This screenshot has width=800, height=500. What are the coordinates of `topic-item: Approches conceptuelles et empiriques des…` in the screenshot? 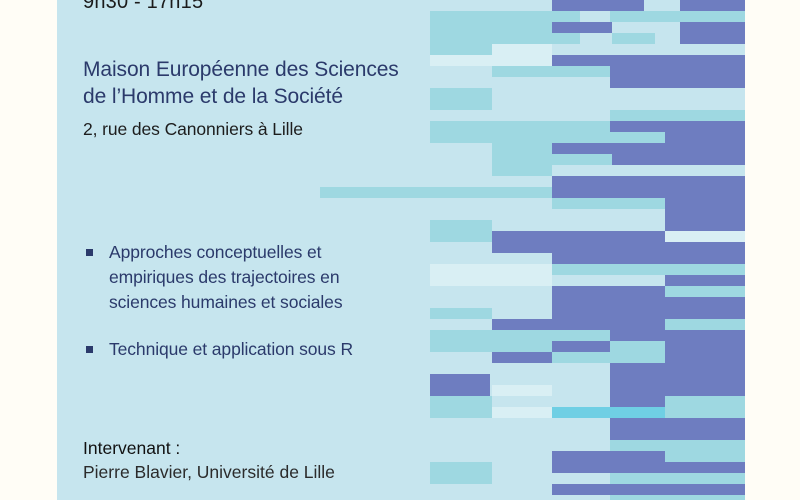 It's located at (253, 277).